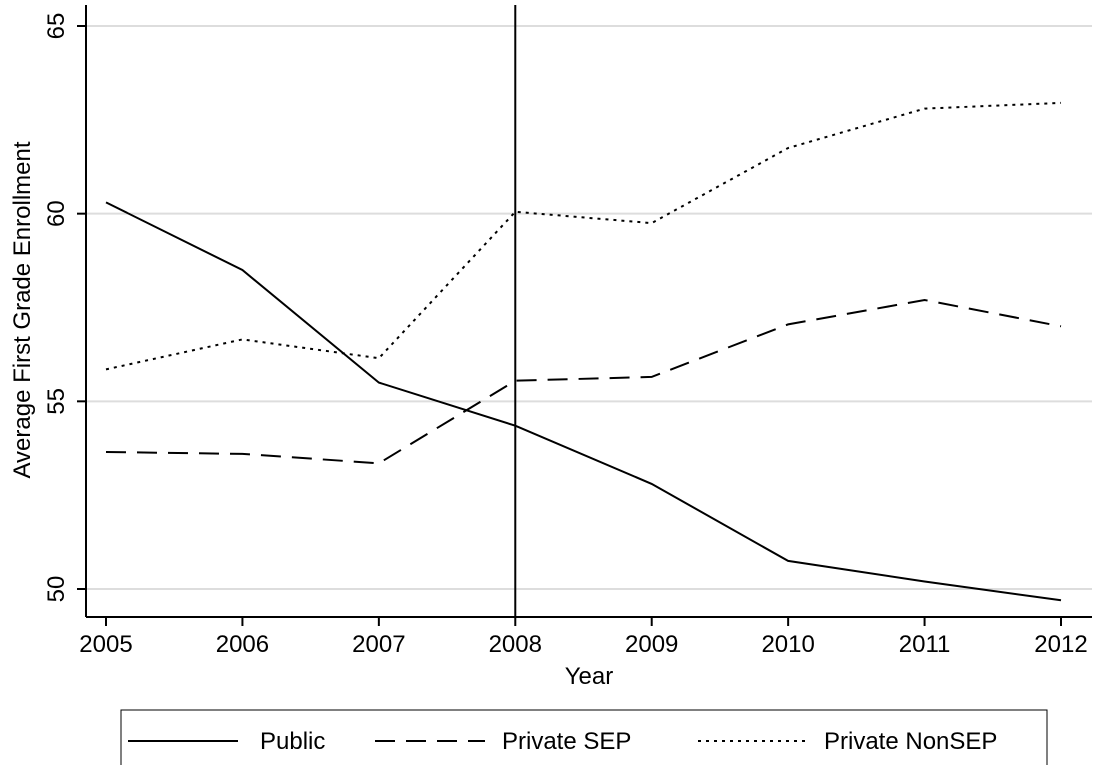 The image size is (1102, 765). Describe the element at coordinates (292, 741) in the screenshot. I see `legend-label-public: Public` at that location.